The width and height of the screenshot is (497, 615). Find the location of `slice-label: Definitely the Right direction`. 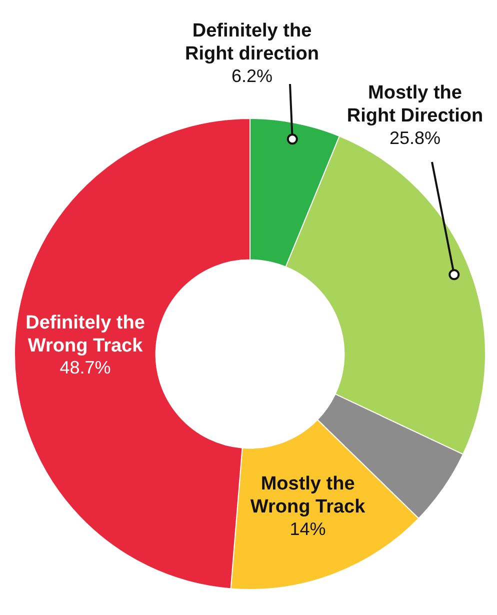

slice-label: Definitely the Right direction is located at coordinates (252, 42).